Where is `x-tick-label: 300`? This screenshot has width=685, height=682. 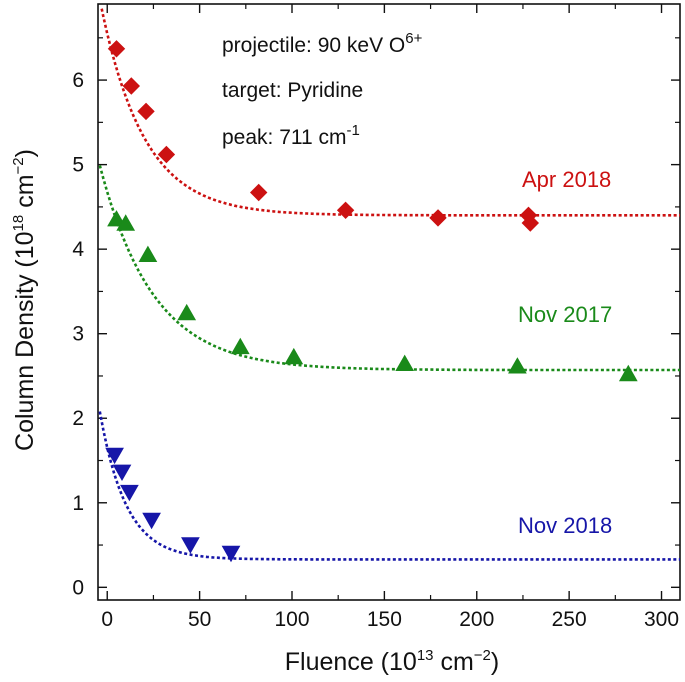 x-tick-label: 300 is located at coordinates (661, 619).